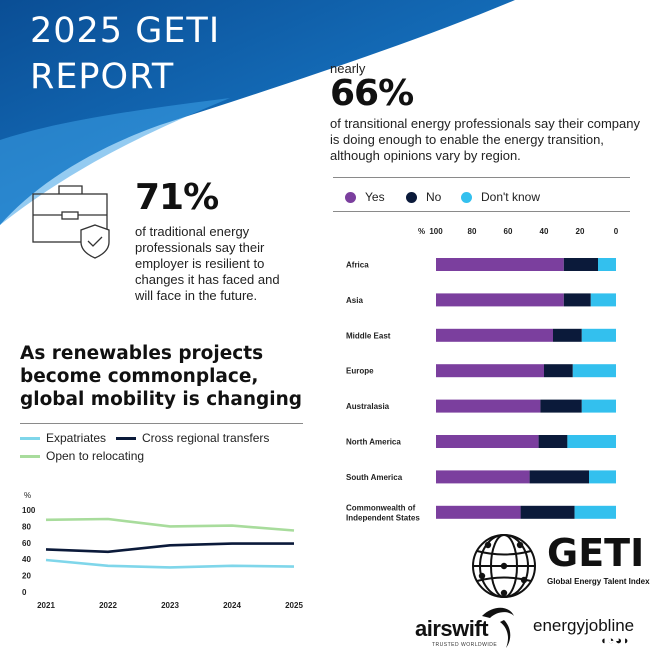 The width and height of the screenshot is (658, 663). Describe the element at coordinates (170, 605) in the screenshot. I see `x-tick-label: 2023` at that location.